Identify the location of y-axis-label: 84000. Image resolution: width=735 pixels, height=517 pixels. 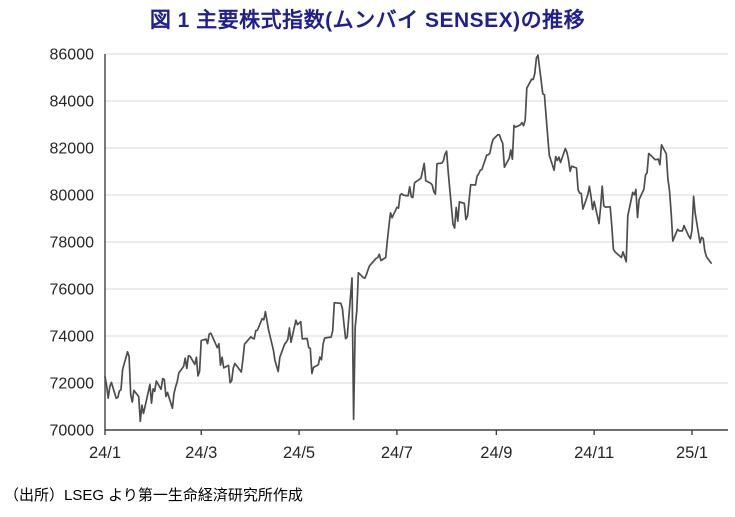
(72, 102).